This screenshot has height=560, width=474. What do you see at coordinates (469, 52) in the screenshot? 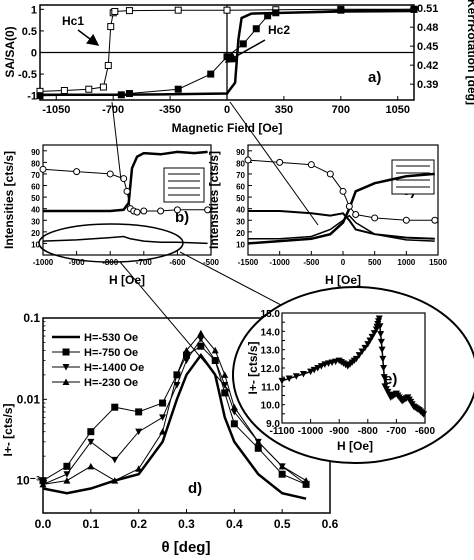
I see `panel-a-y2-axis-label: KerrRotation [deg]` at bounding box center [469, 52].